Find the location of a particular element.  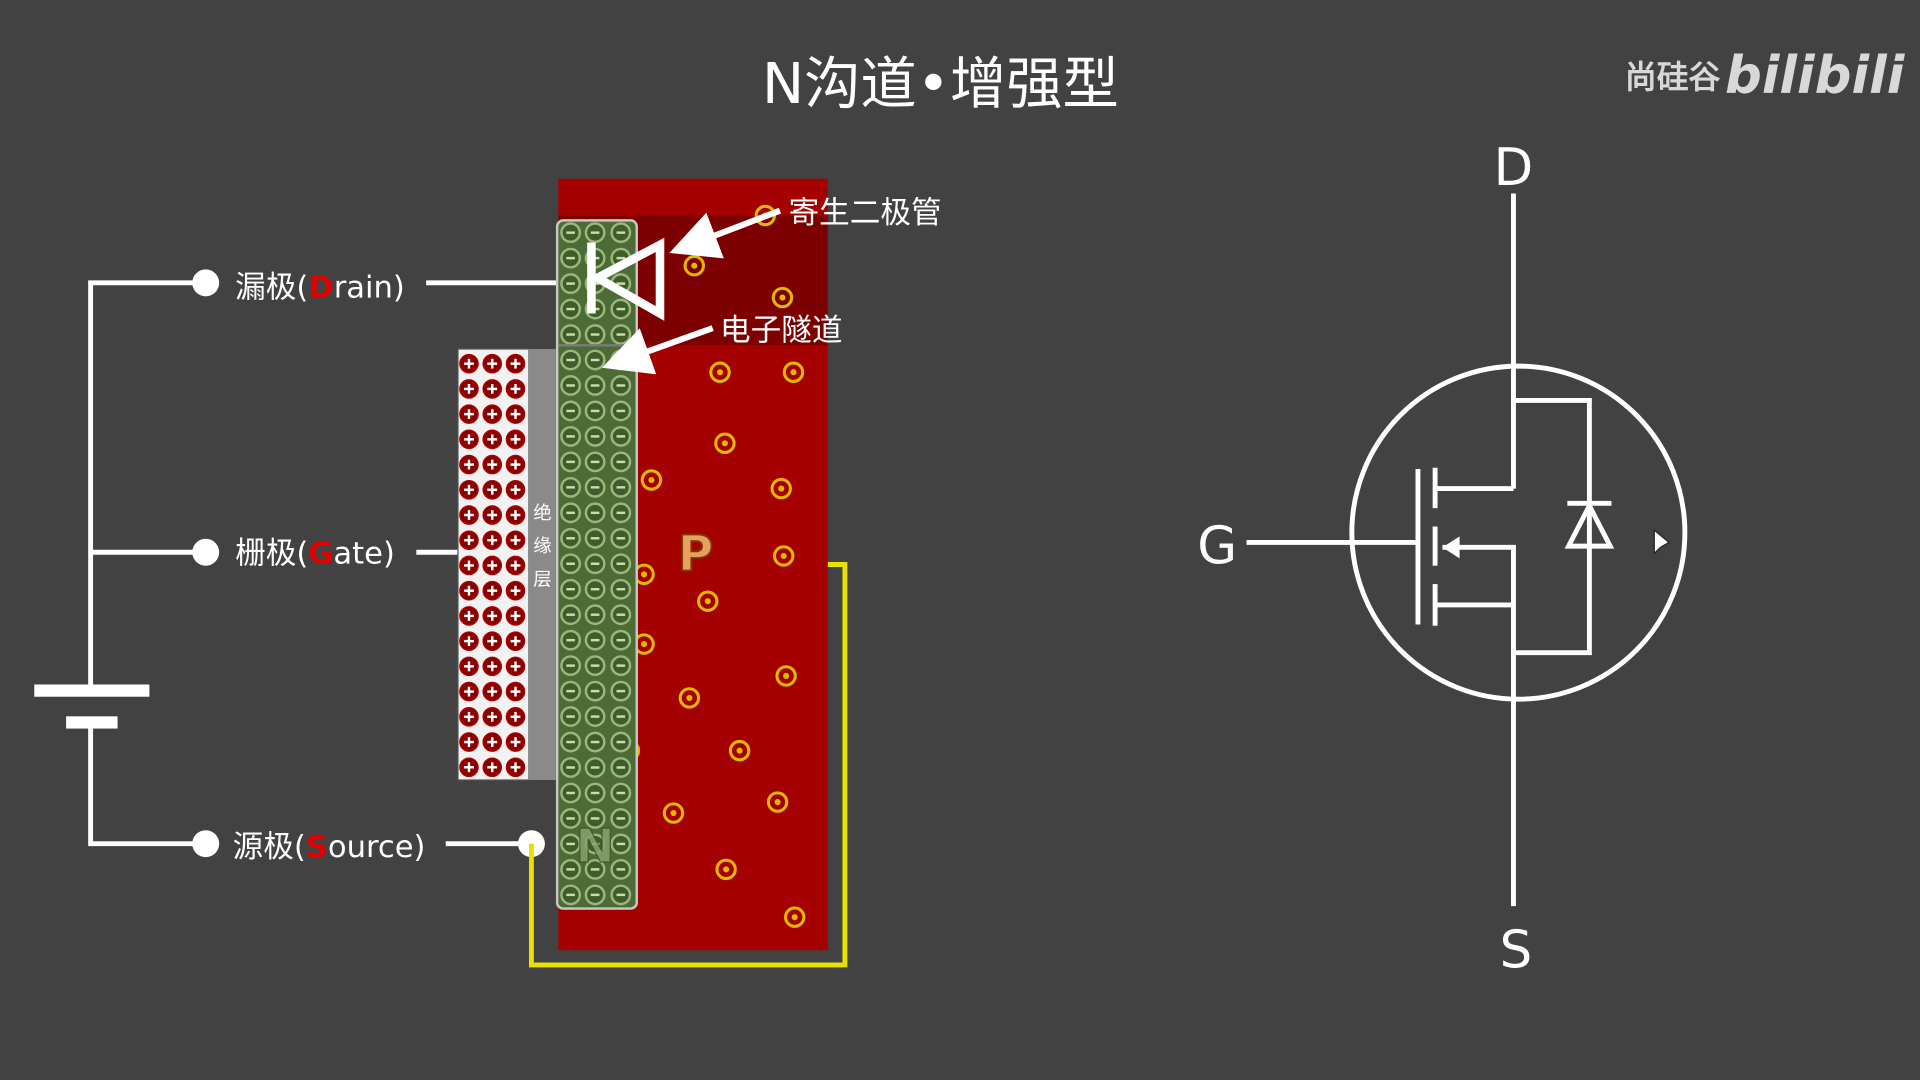

insulation-char-1: 绝 is located at coordinates (542, 513).